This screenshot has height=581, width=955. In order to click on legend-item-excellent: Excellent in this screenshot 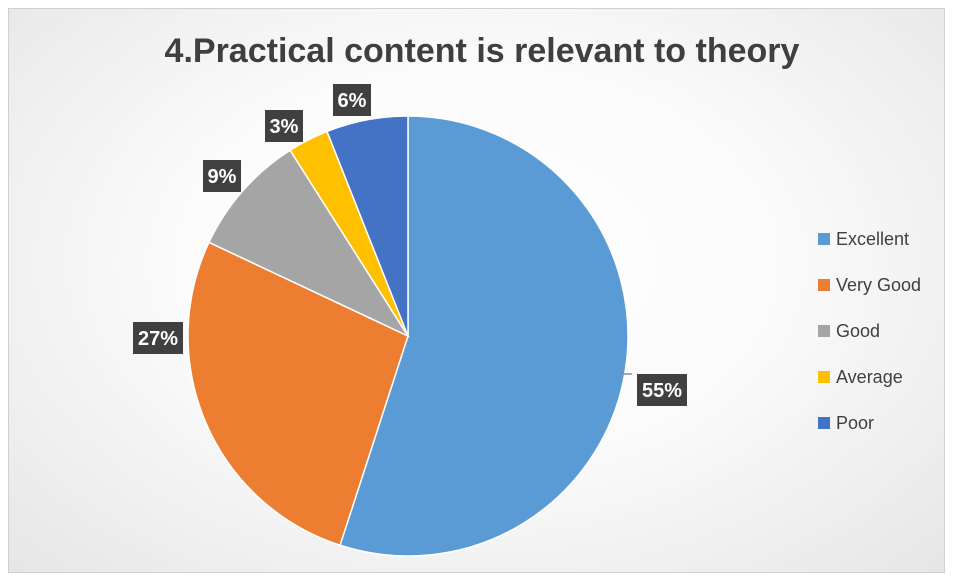, I will do `click(863, 239)`.